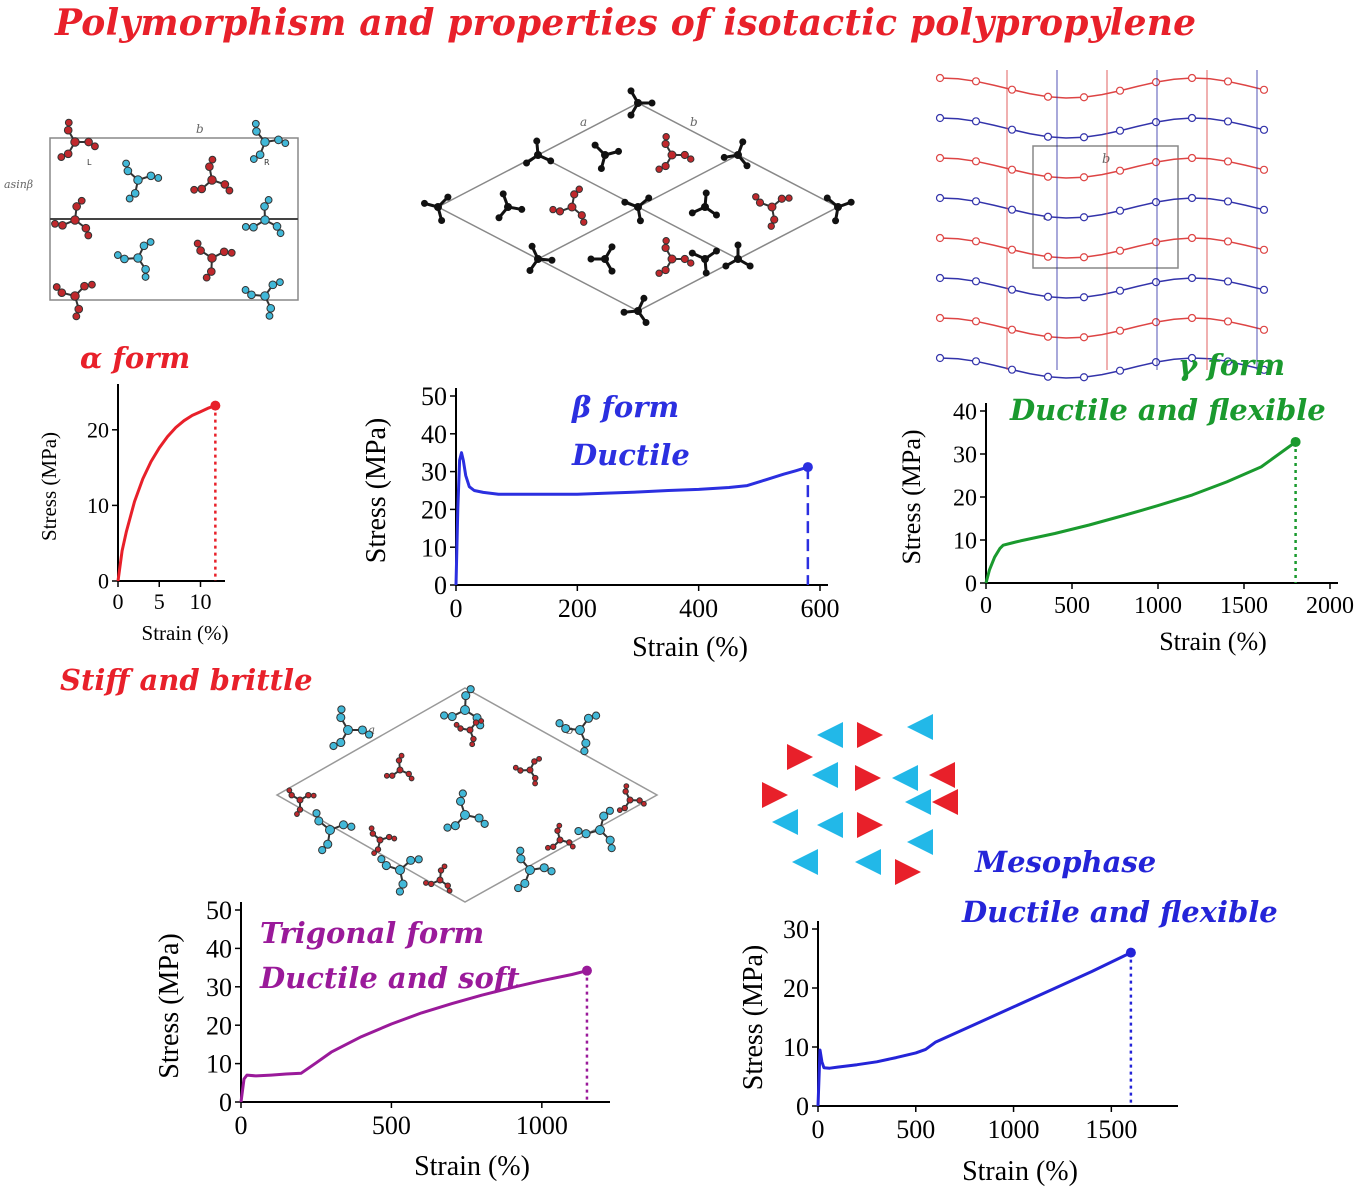 The height and width of the screenshot is (1197, 1372). What do you see at coordinates (1072, 606) in the screenshot?
I see `gamma-x-tick-label: 500` at bounding box center [1072, 606].